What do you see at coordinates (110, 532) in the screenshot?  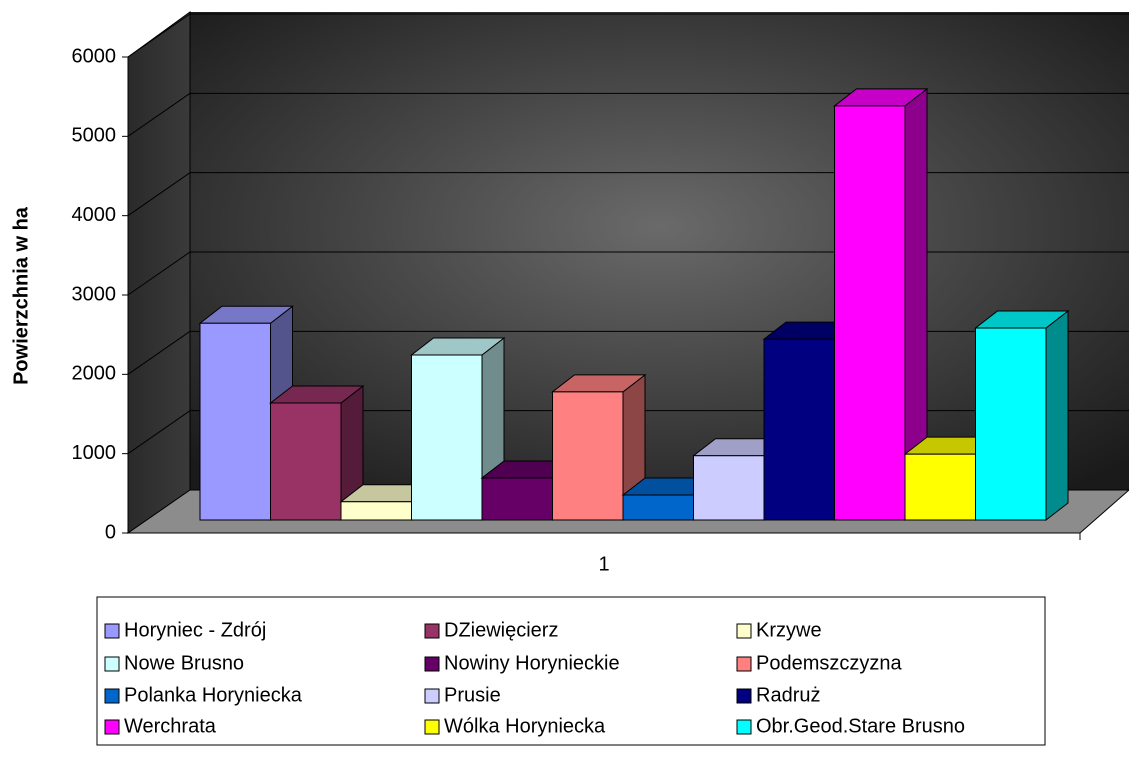 I see `y-tick-label: 0` at bounding box center [110, 532].